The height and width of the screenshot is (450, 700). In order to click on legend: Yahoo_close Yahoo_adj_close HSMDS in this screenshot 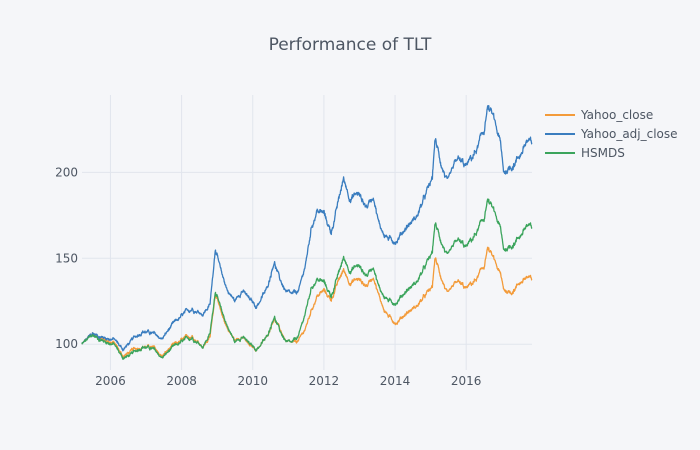, I will do `click(611, 134)`.